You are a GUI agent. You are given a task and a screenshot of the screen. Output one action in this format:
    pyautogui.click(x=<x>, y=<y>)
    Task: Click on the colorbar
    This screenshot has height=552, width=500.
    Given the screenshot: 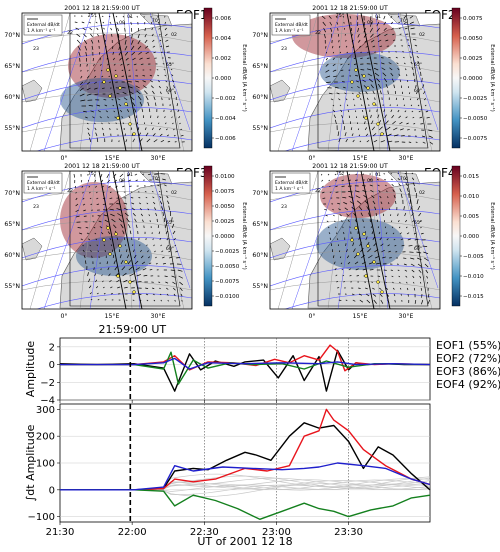 What is the action you would take?
    pyautogui.click(x=456, y=236)
    